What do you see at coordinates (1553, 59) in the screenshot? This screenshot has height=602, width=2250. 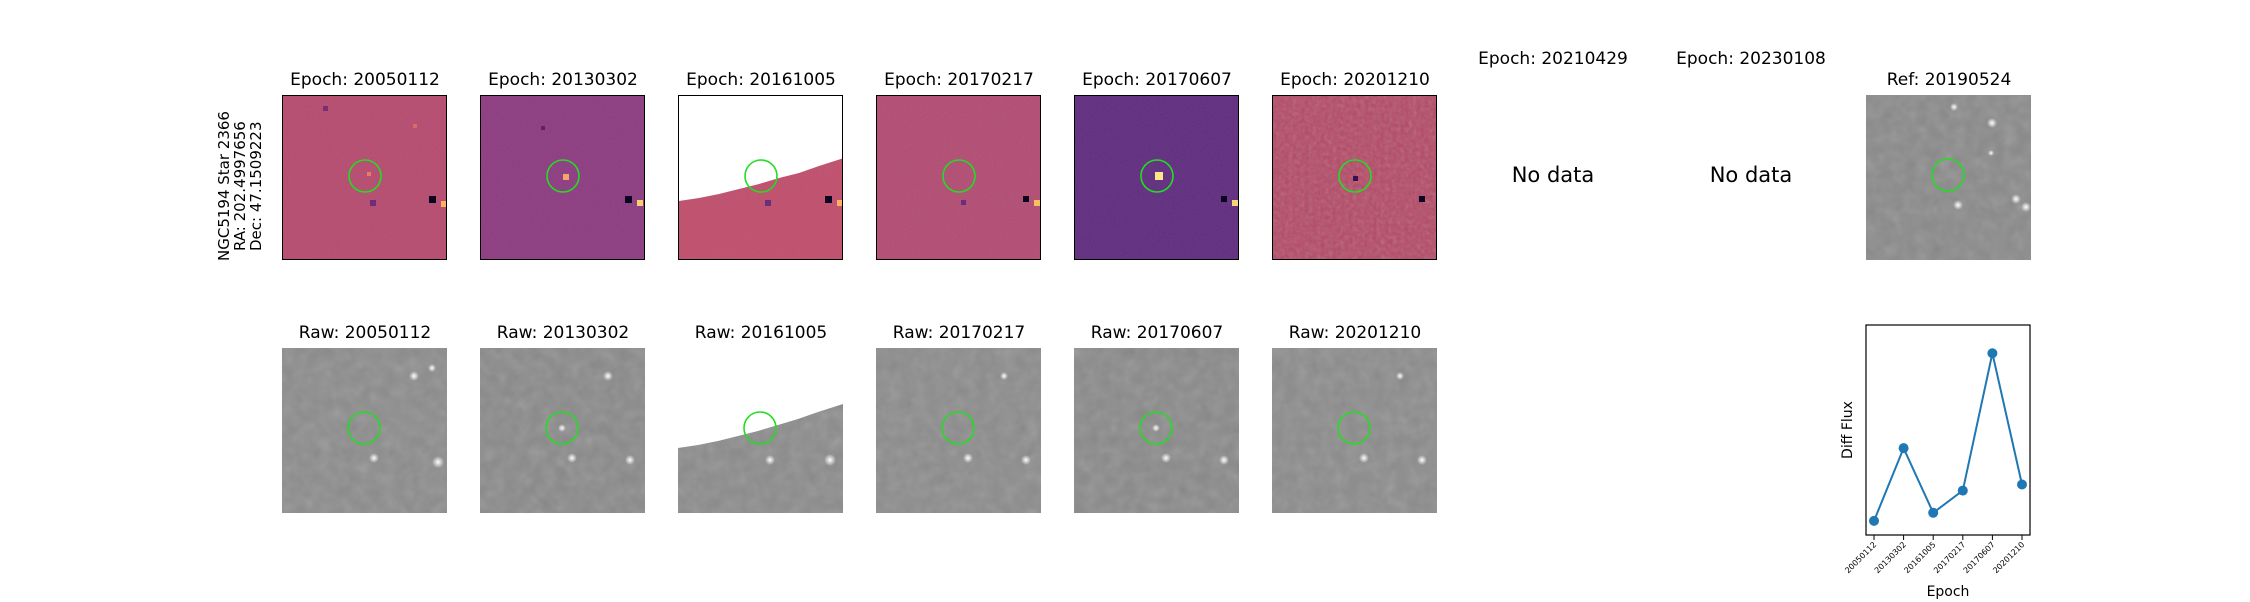 I see `diff-title-7: Epoch: 20210429` at bounding box center [1553, 59].